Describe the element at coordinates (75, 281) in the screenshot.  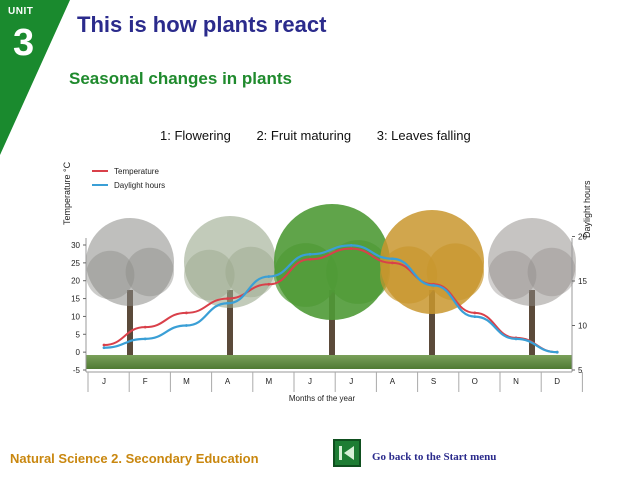
I see `y-left-tick-label: 20` at that location.